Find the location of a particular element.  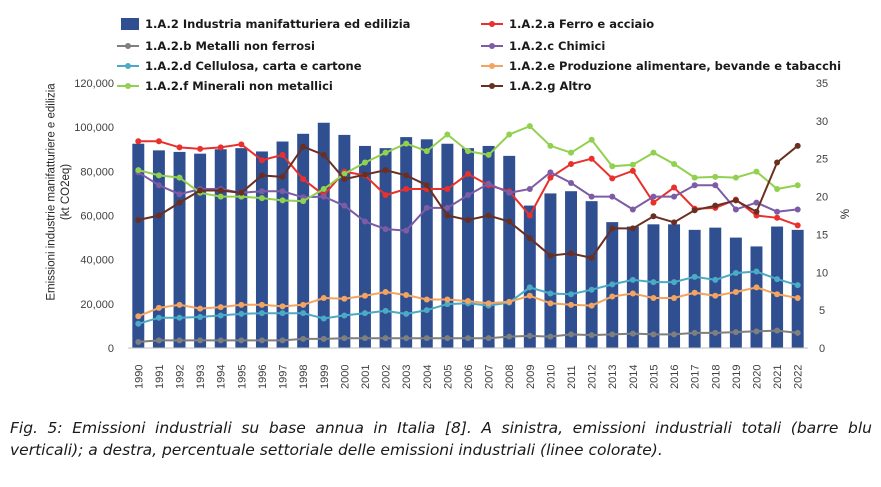

point-1-a-2-b-metalli-non-ferrosi-2010 is located at coordinates (550, 336).